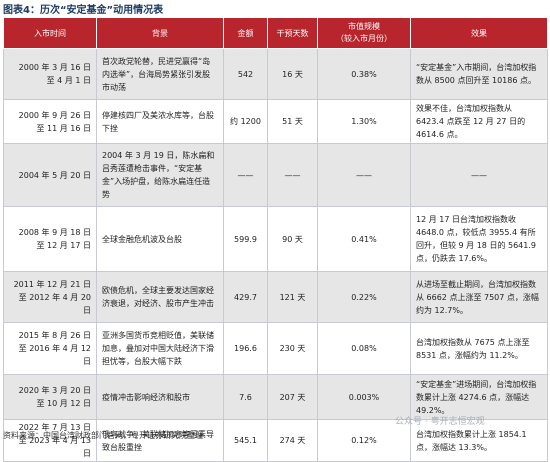 The width and height of the screenshot is (550, 462). Describe the element at coordinates (479, 175) in the screenshot. I see `cell-effect: ——` at that location.